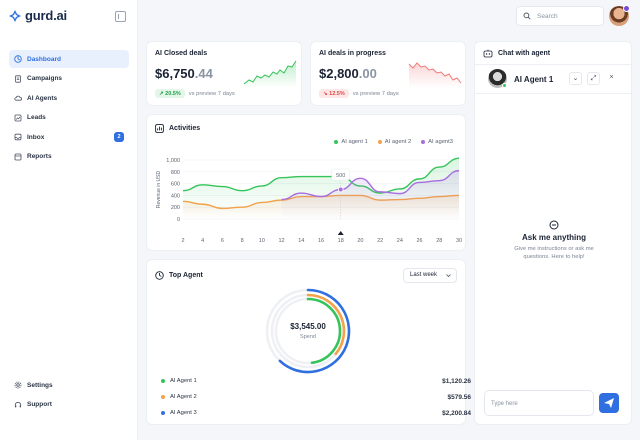 The height and width of the screenshot is (440, 640). Describe the element at coordinates (611, 77) in the screenshot. I see `close-icon: ×` at that location.